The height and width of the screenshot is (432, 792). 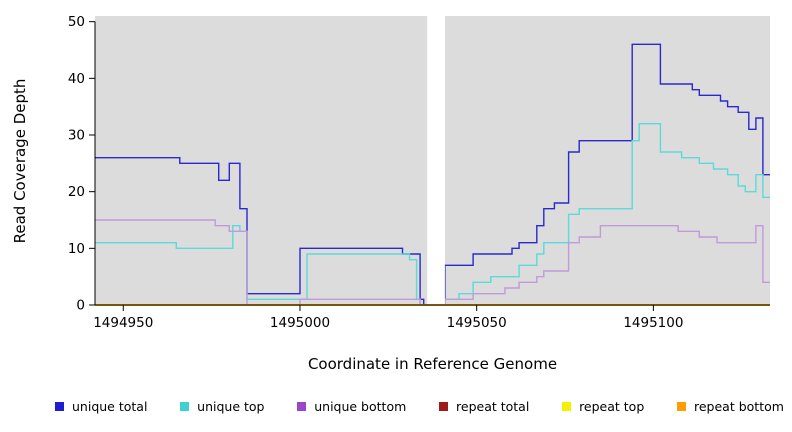 I want to click on legend-item: unique top, so click(x=222, y=406).